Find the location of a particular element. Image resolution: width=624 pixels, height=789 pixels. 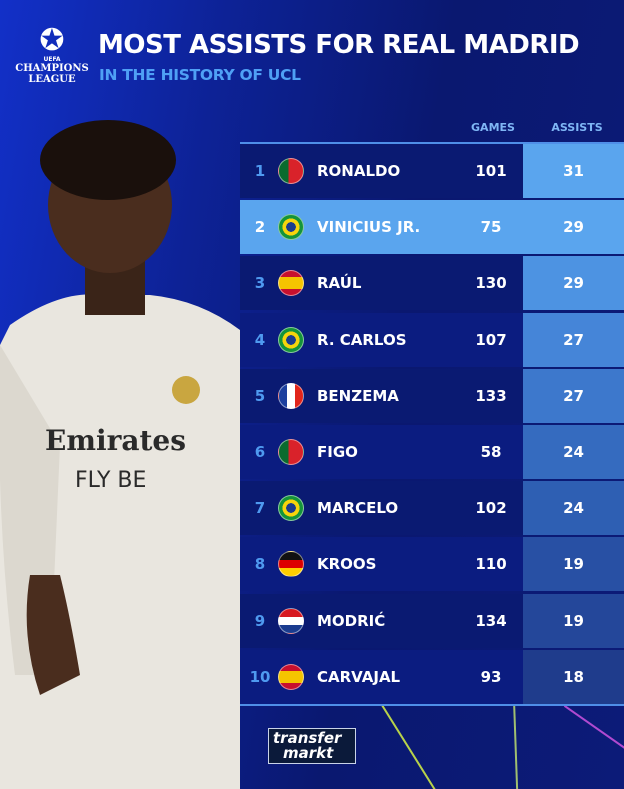

logo-line2: LEAGUE is located at coordinates (52, 79).